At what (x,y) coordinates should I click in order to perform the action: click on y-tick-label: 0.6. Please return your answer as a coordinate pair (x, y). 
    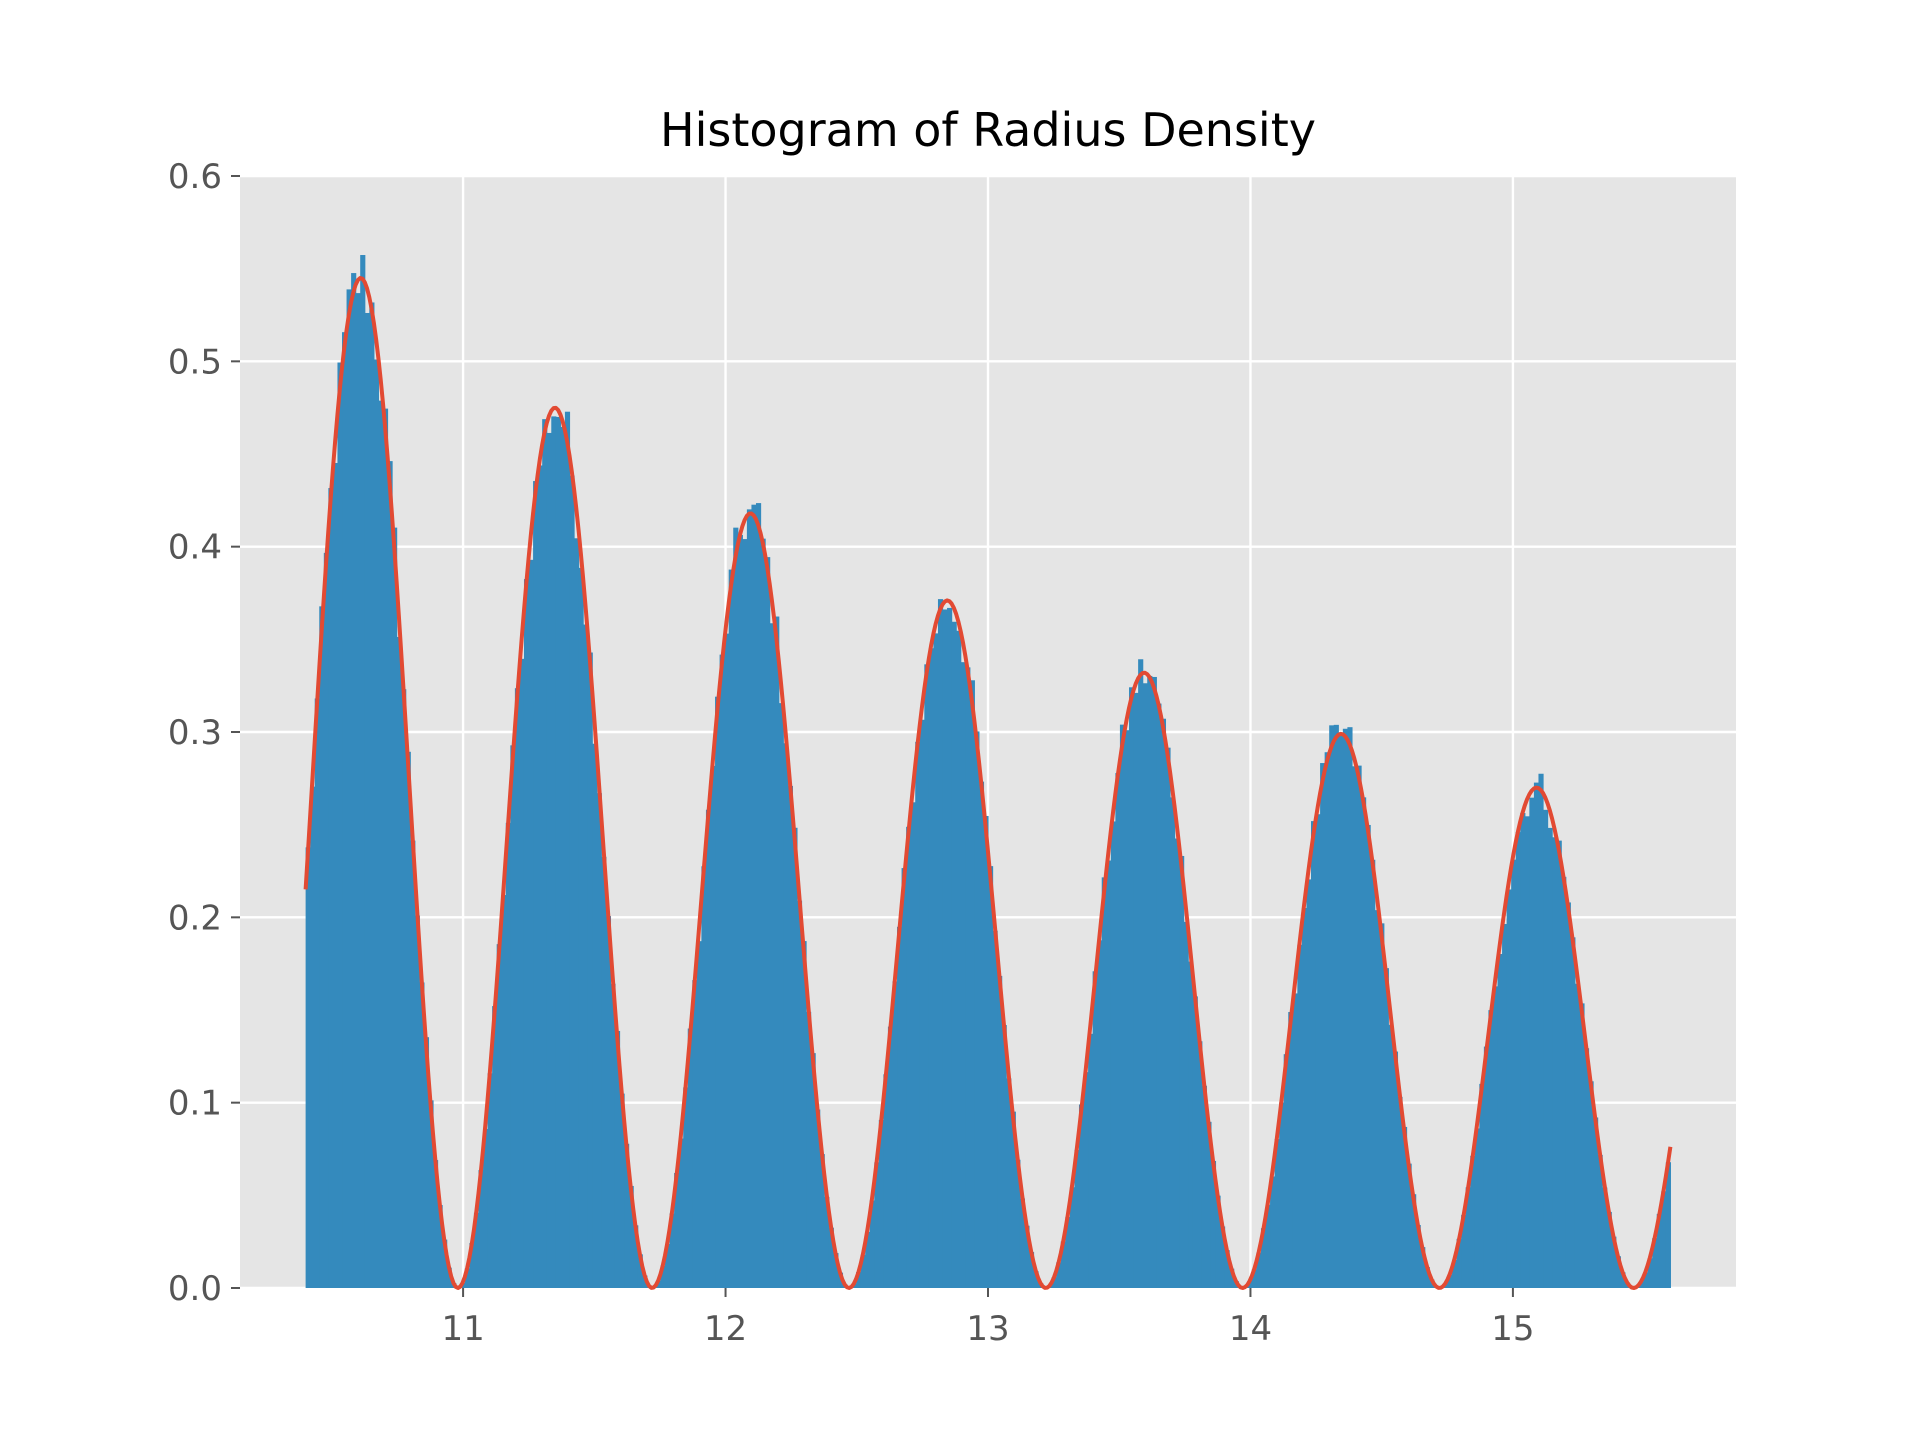
    Looking at the image, I should click on (195, 177).